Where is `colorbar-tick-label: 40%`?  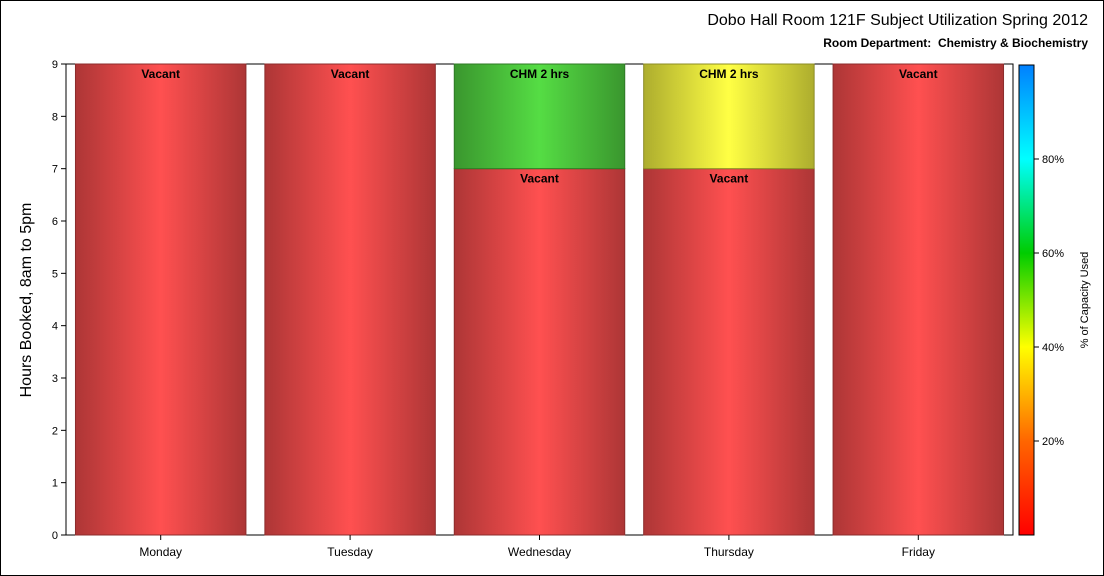
colorbar-tick-label: 40% is located at coordinates (1053, 348).